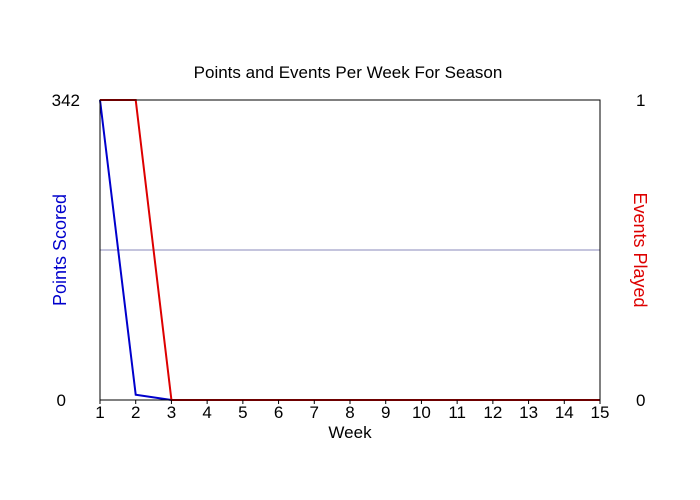 The image size is (700, 500). I want to click on x-tick-label: 5, so click(242, 412).